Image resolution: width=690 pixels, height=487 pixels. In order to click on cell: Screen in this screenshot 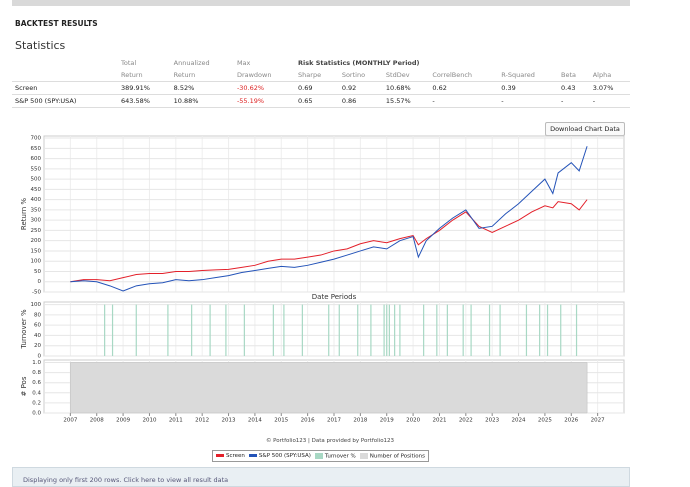, I will do `click(65, 88)`.